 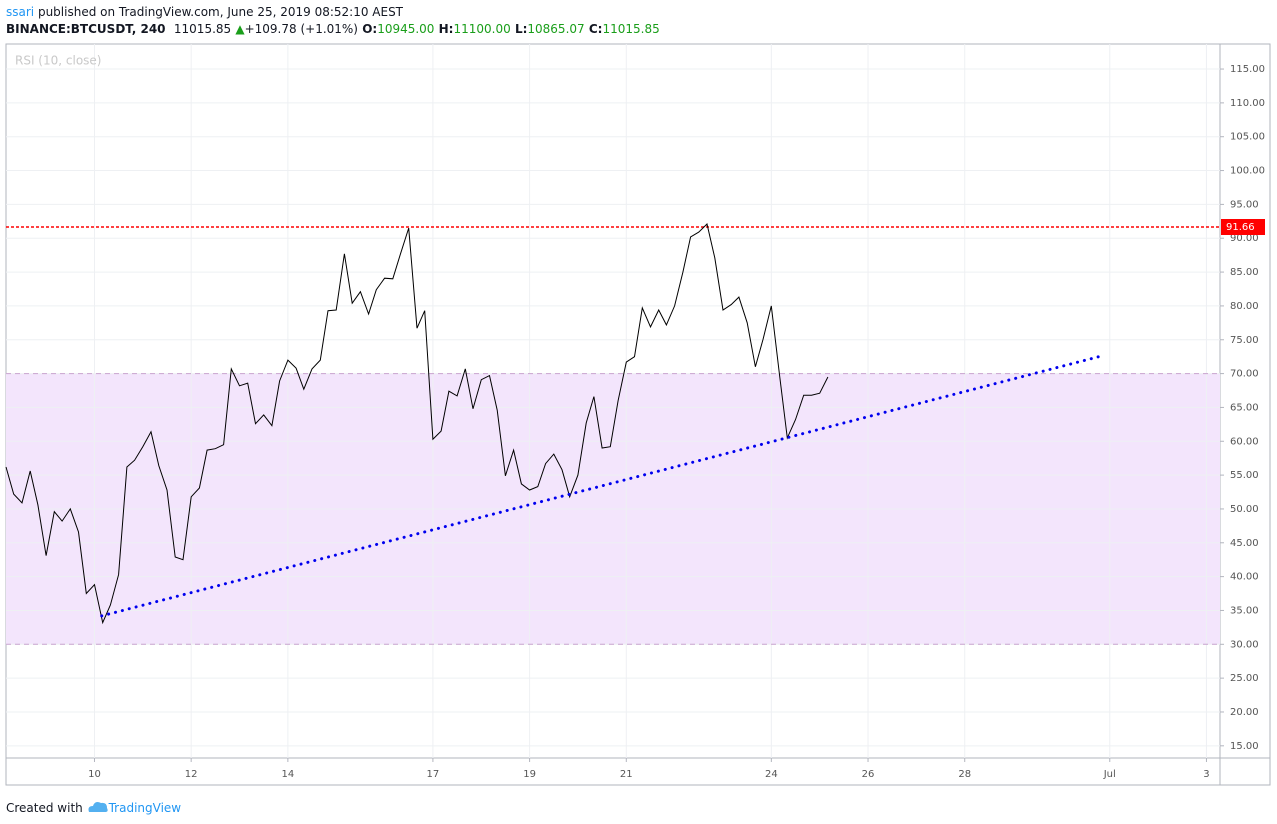 What do you see at coordinates (1244, 509) in the screenshot?
I see `y-tick-label: 50.00` at bounding box center [1244, 509].